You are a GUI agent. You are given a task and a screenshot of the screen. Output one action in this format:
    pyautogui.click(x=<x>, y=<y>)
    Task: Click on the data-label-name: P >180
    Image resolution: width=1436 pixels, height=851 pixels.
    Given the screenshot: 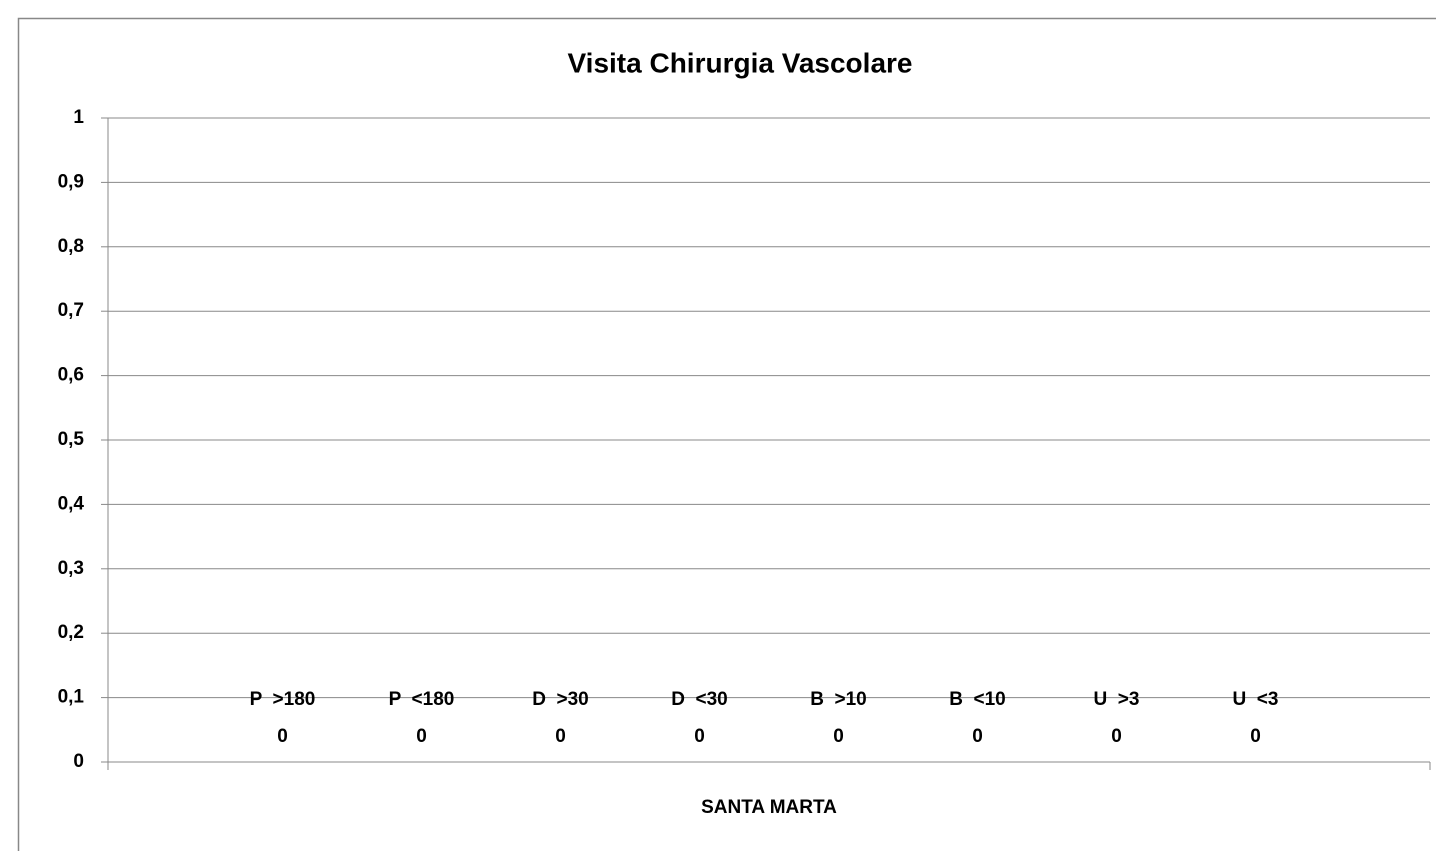 What is the action you would take?
    pyautogui.click(x=283, y=699)
    